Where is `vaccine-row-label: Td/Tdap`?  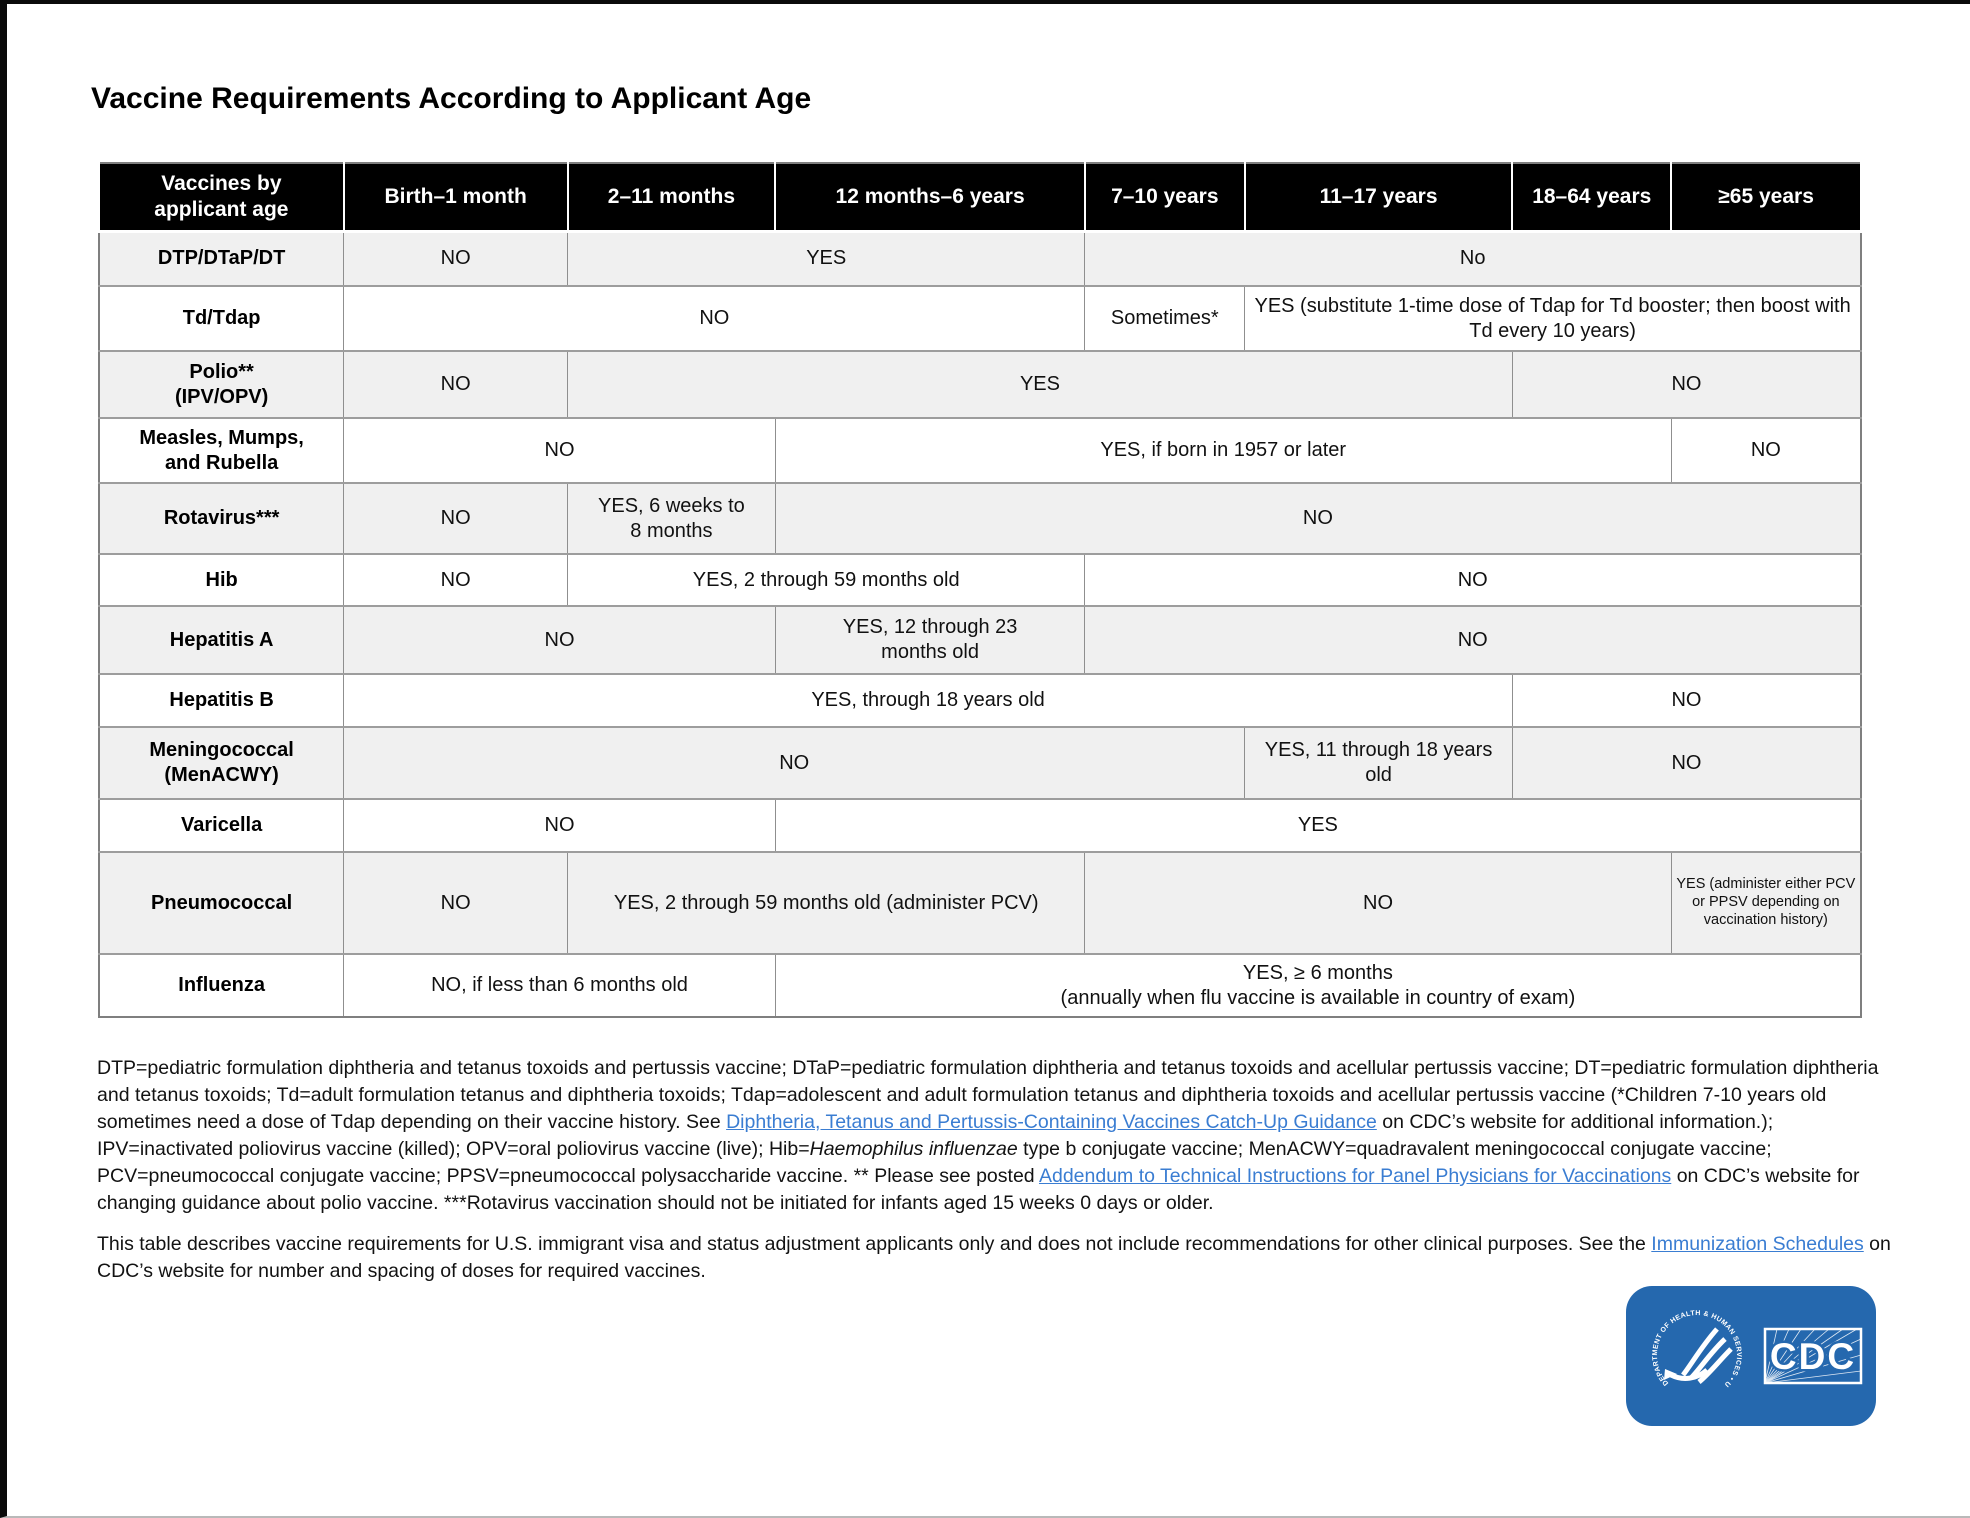 vaccine-row-label: Td/Tdap is located at coordinates (221, 318).